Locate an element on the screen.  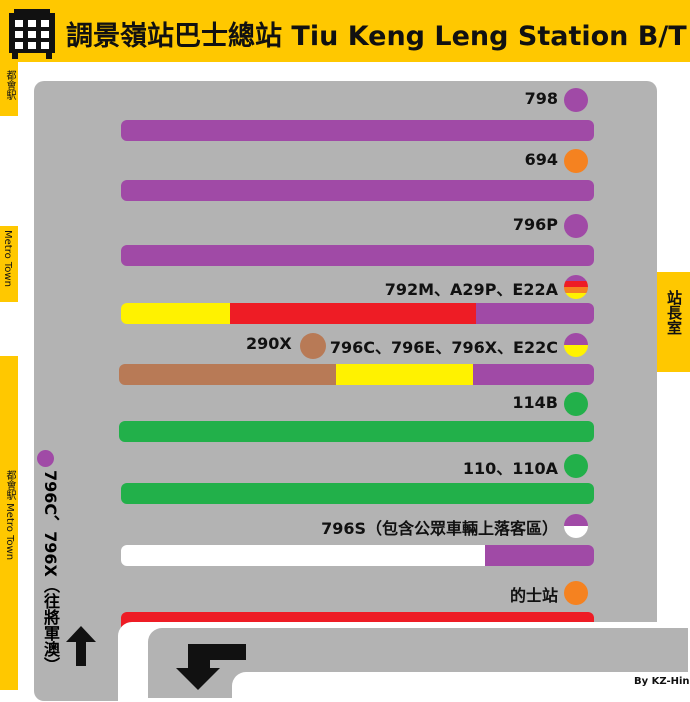
left-bottom-block is located at coordinates (9, 523).